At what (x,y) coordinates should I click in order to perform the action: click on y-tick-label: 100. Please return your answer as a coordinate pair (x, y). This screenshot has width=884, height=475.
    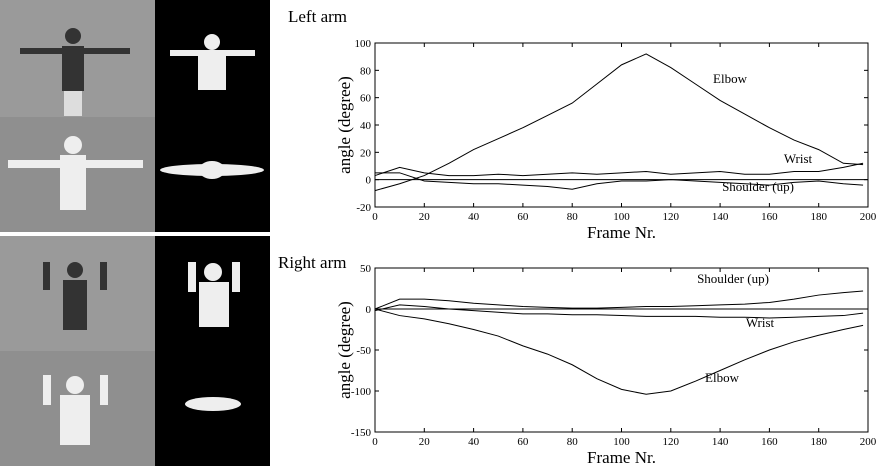
    Looking at the image, I should click on (363, 44).